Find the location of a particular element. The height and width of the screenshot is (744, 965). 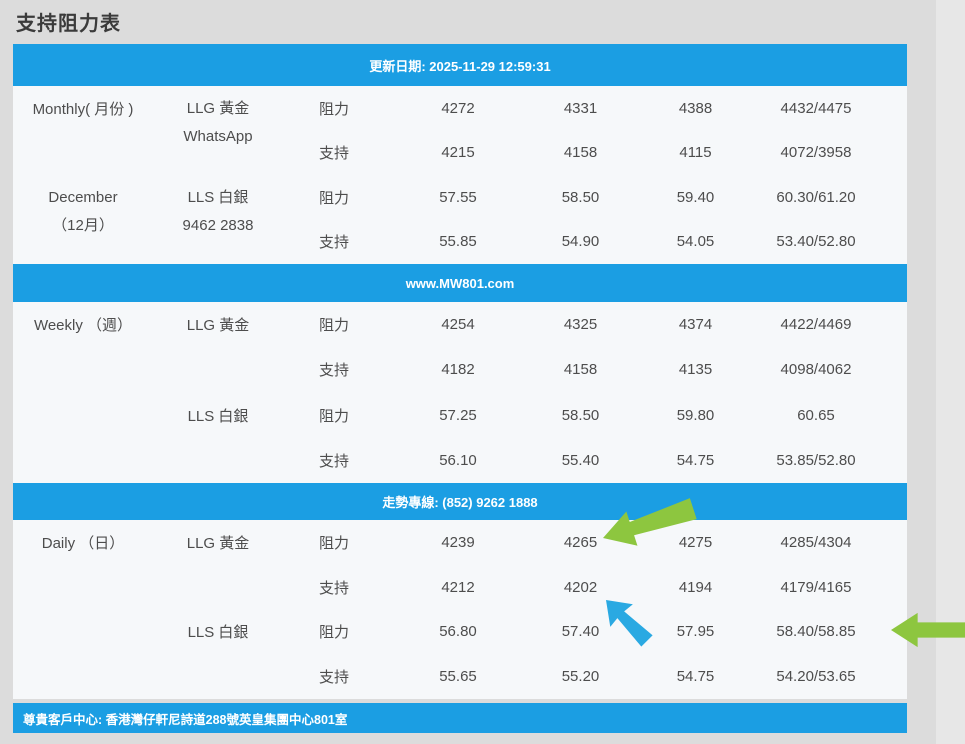

value-cell: 4072/3958 is located at coordinates (816, 153).